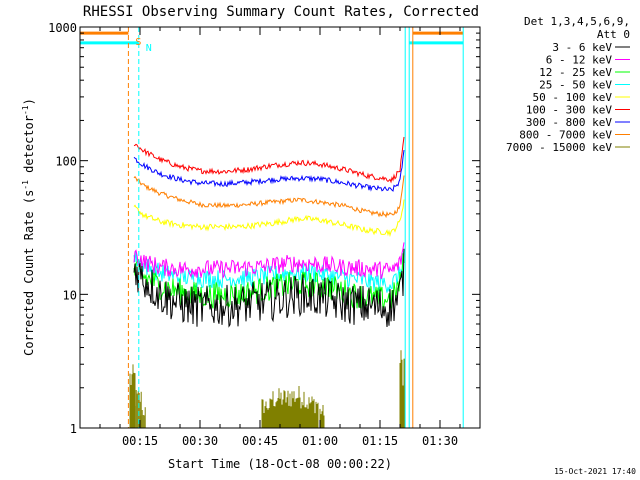 This screenshot has width=640, height=480. I want to click on y-axis-label-exp2: -1, so click(25, 110).